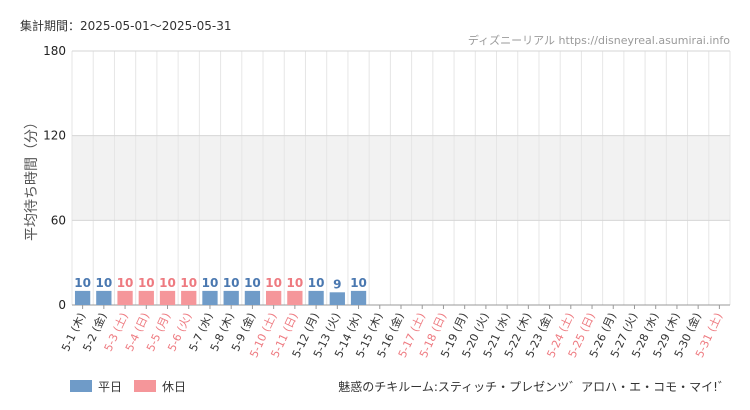  I want to click on y-tick-label: 120, so click(54, 136).